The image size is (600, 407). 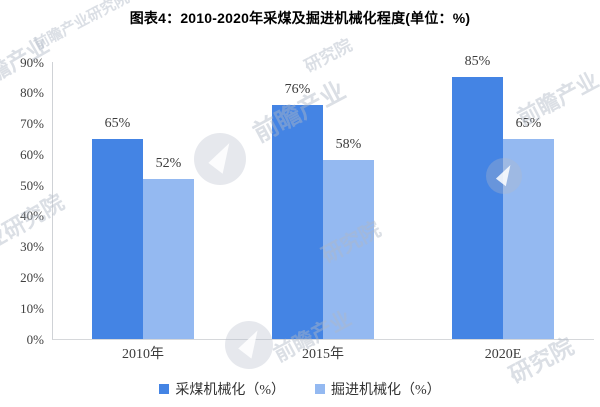 What do you see at coordinates (503, 354) in the screenshot?
I see `x-axis-label-3: 2020E` at bounding box center [503, 354].